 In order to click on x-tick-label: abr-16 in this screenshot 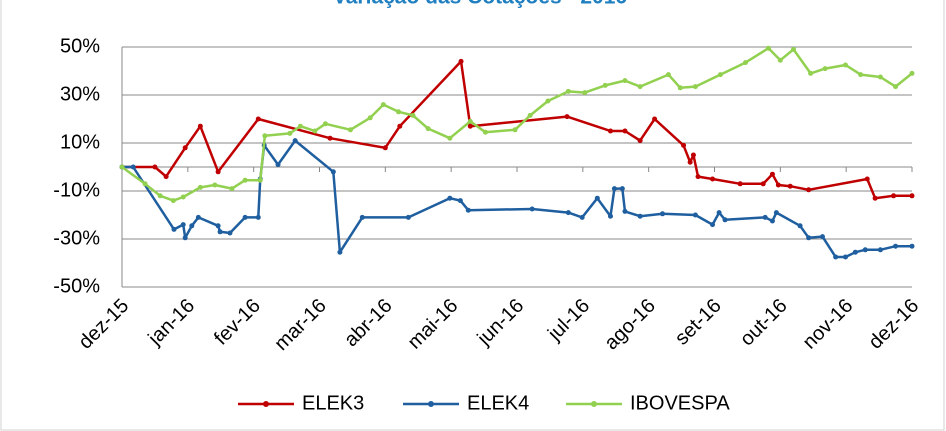, I will do `click(368, 323)`.